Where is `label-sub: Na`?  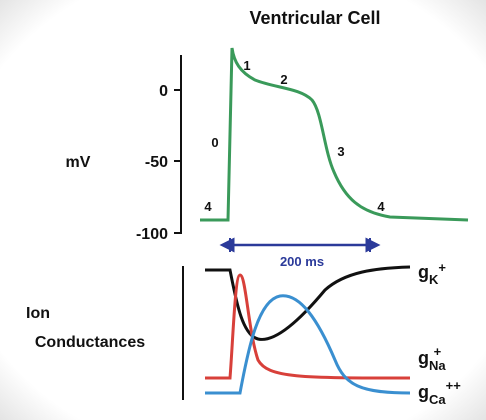
label-sub: Na is located at coordinates (437, 365).